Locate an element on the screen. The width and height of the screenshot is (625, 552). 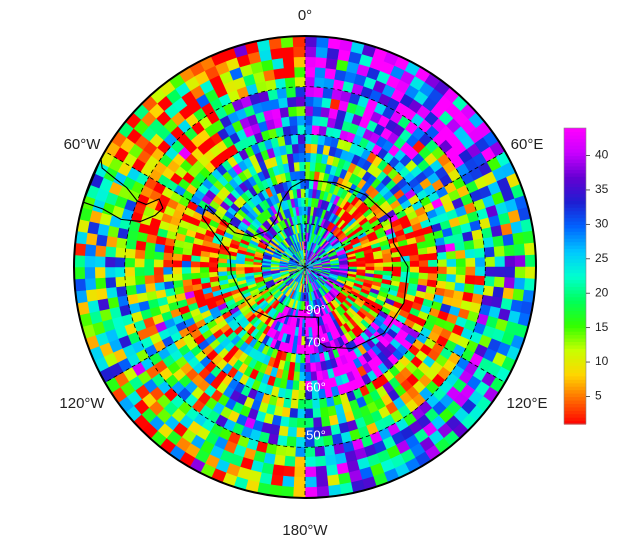
colorbar-tick-label: 15 is located at coordinates (602, 327).